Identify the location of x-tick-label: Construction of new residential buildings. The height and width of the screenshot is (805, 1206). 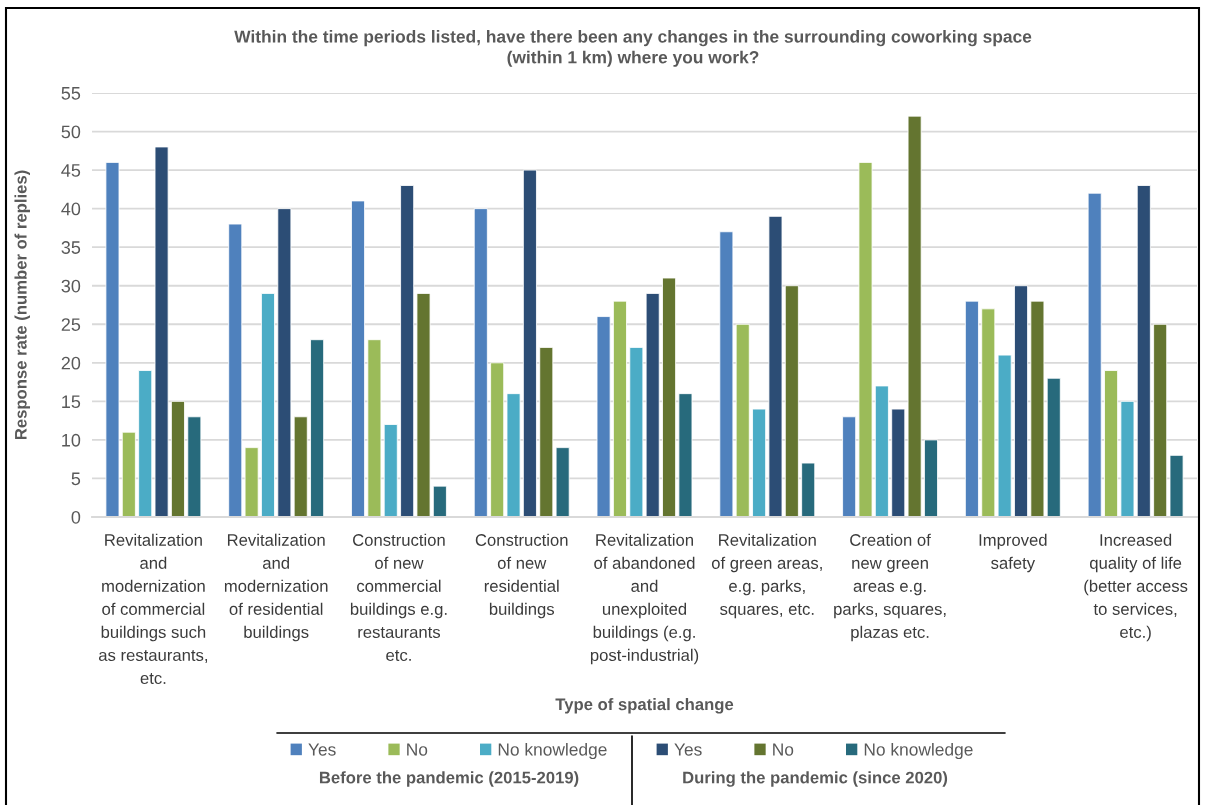
(521, 576).